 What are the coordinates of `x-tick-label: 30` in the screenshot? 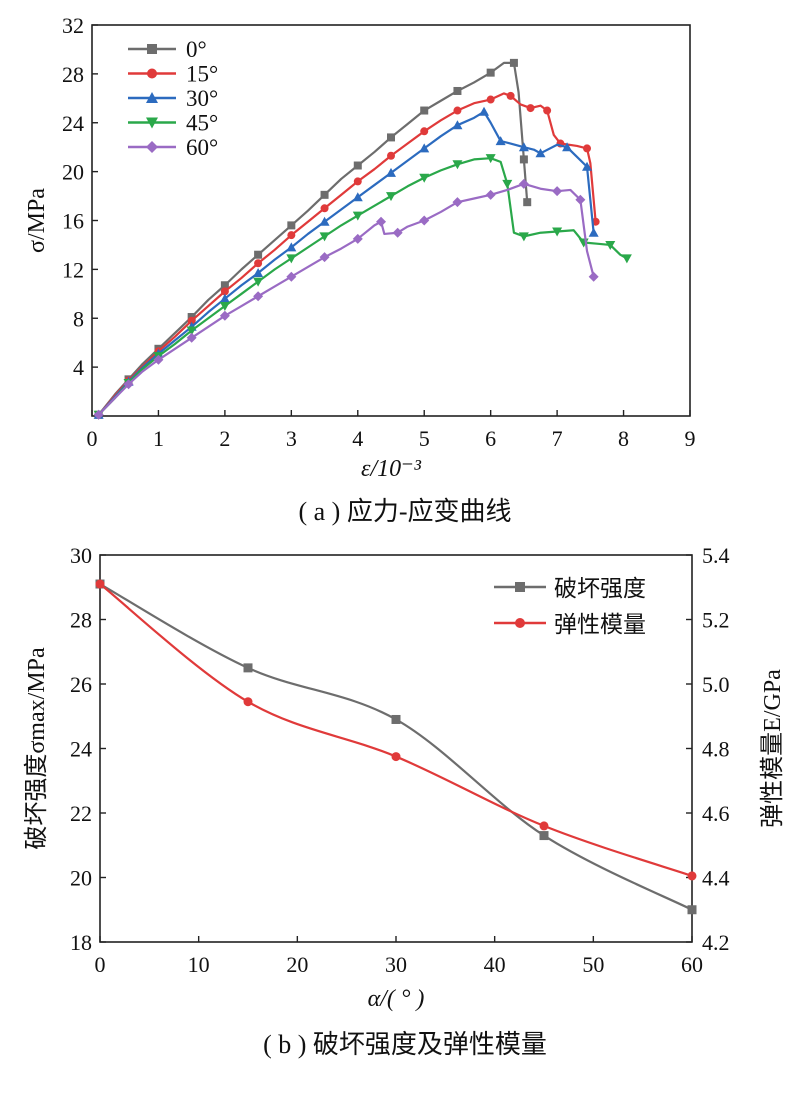 It's located at (396, 964).